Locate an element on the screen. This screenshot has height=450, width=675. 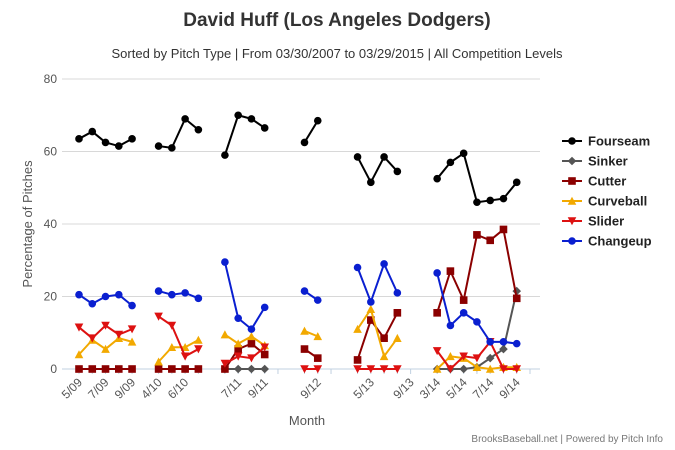
legend-item-fourseam: Fourseam is located at coordinates (606, 141).